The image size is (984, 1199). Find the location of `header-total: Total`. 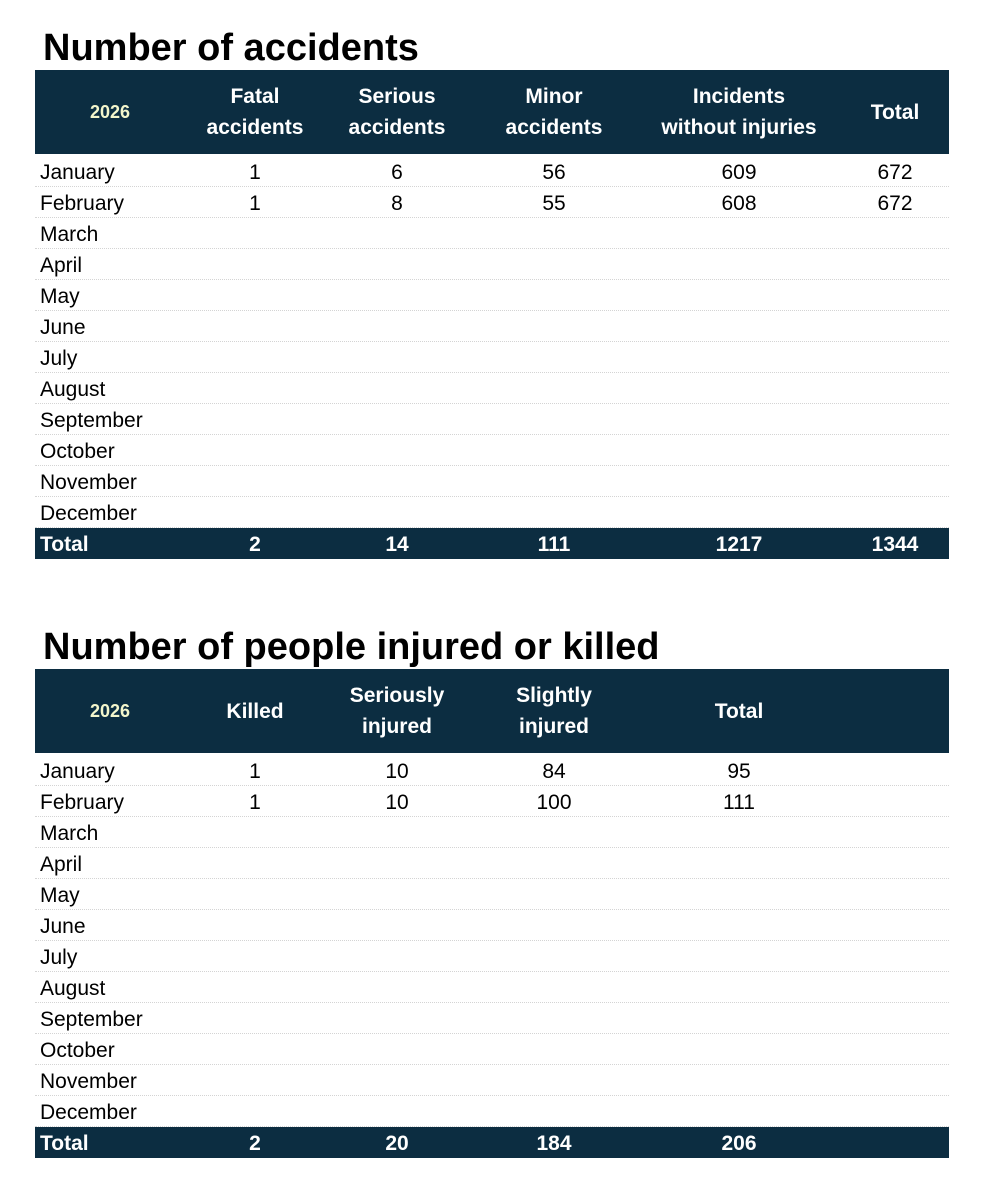

header-total: Total is located at coordinates (895, 112).